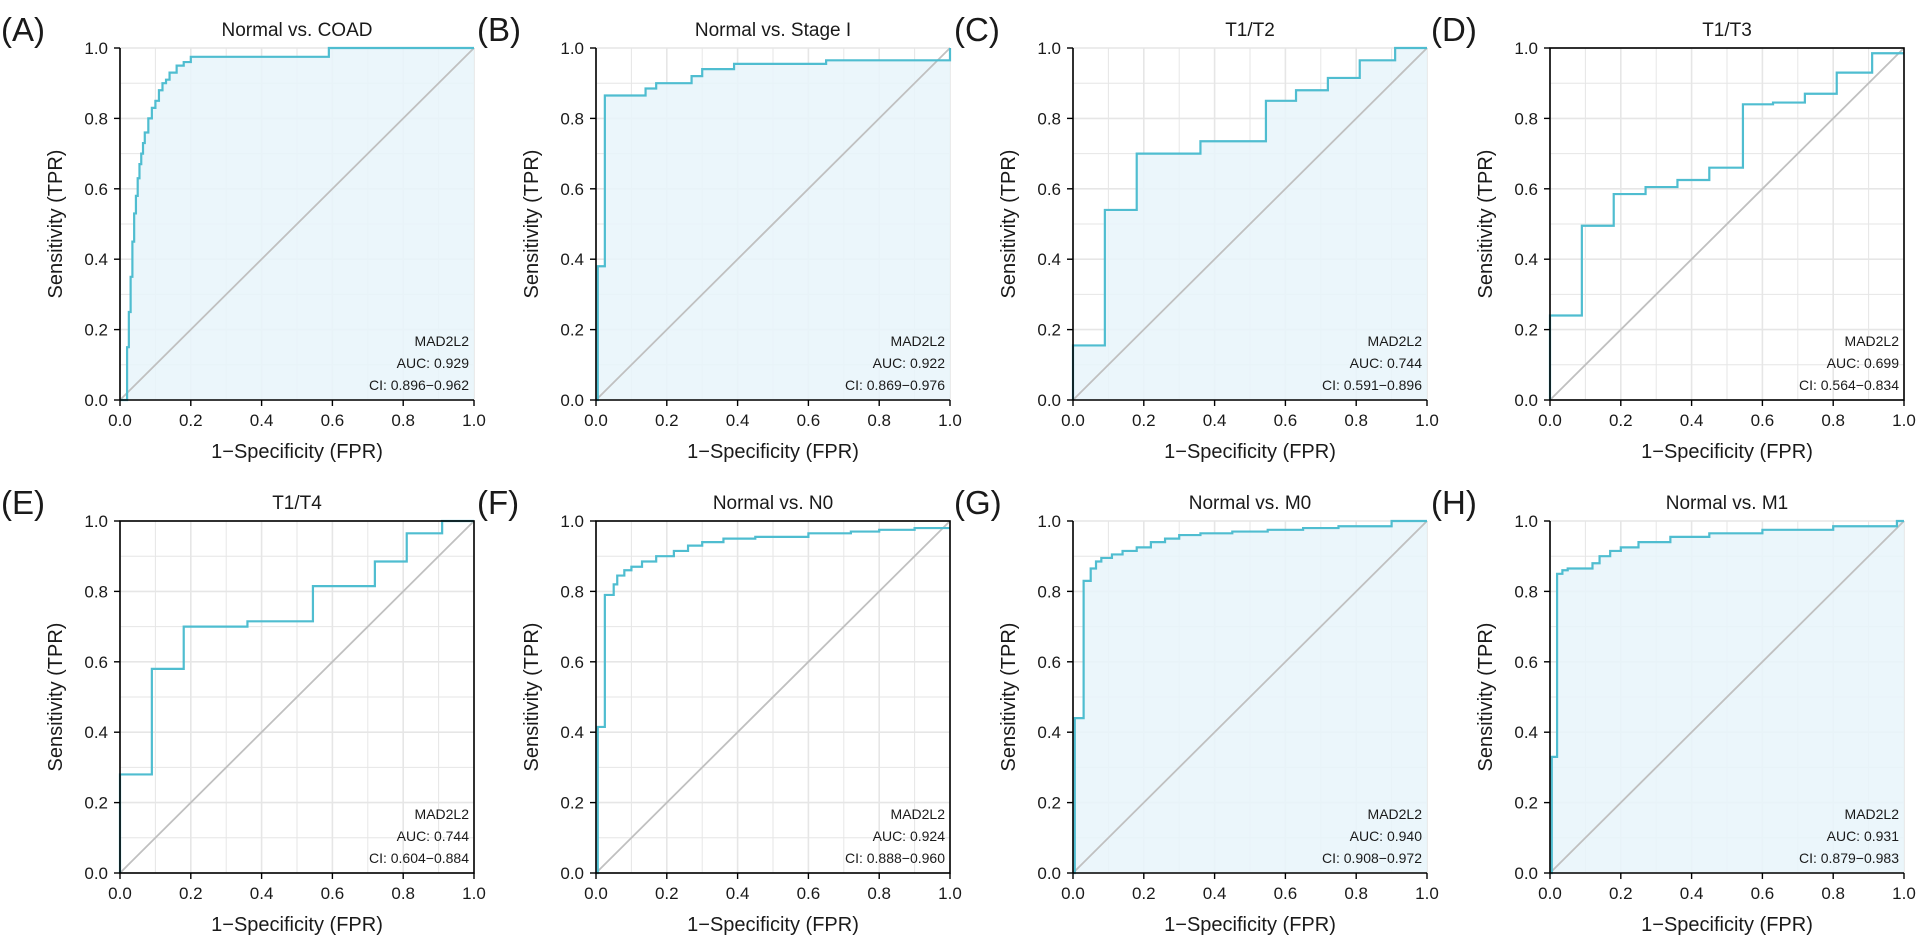 This screenshot has height=938, width=1921. Describe the element at coordinates (1727, 30) in the screenshot. I see `panel-title: T1/T3` at that location.